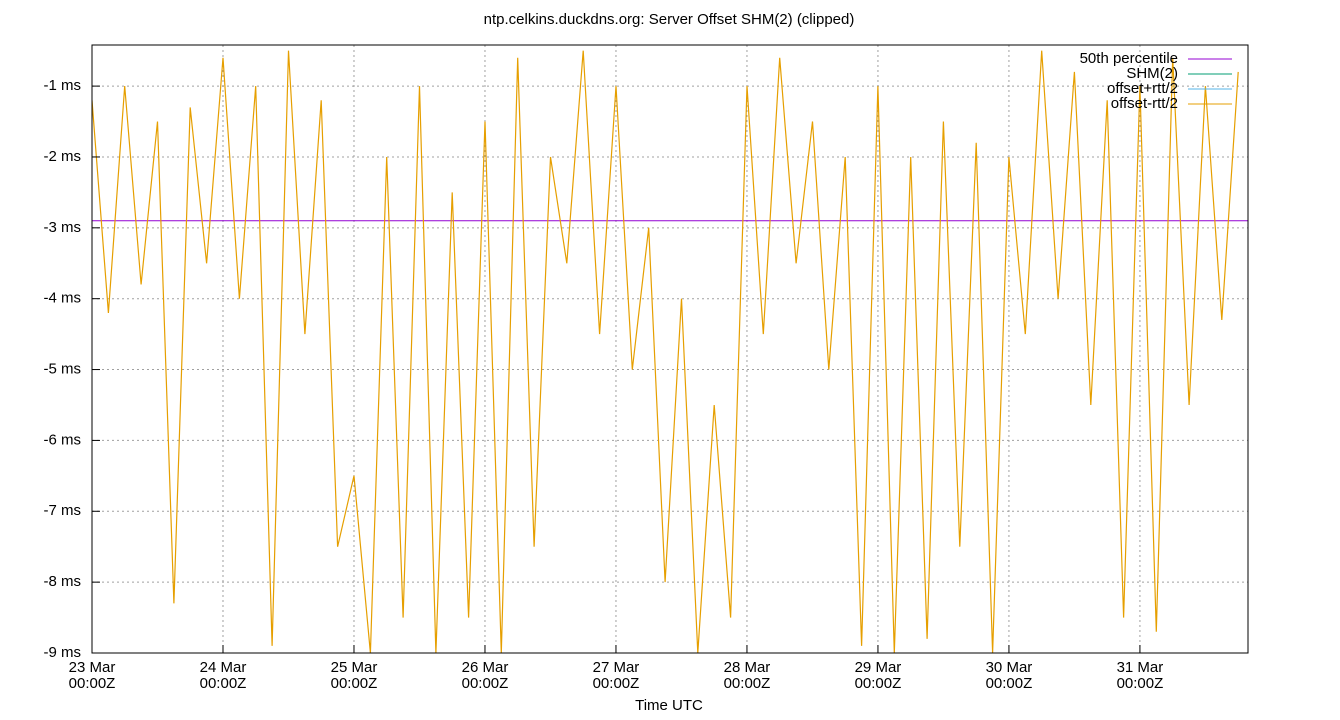 This screenshot has width=1340, height=720. Describe the element at coordinates (485, 675) in the screenshot. I see `x-tick-label: 26 Mar 00:00Z` at that location.